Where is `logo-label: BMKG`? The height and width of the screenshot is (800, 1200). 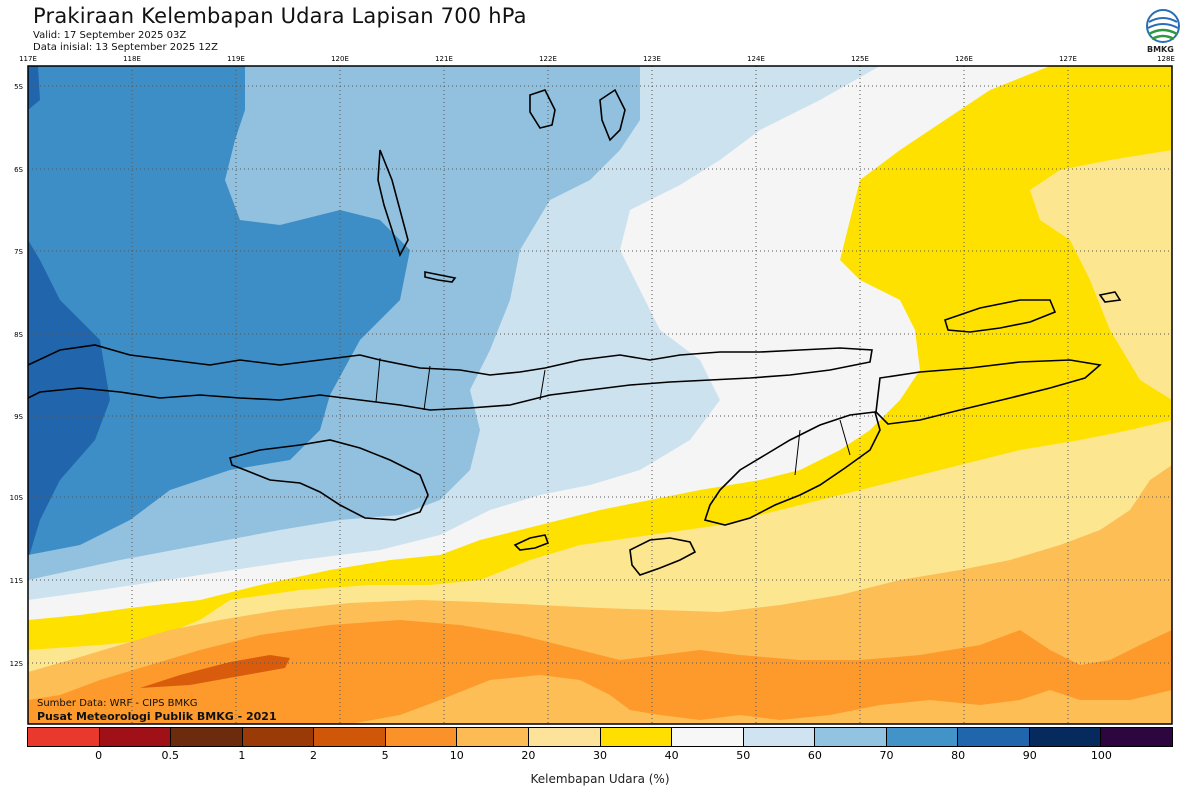 logo-label: BMKG is located at coordinates (1160, 49).